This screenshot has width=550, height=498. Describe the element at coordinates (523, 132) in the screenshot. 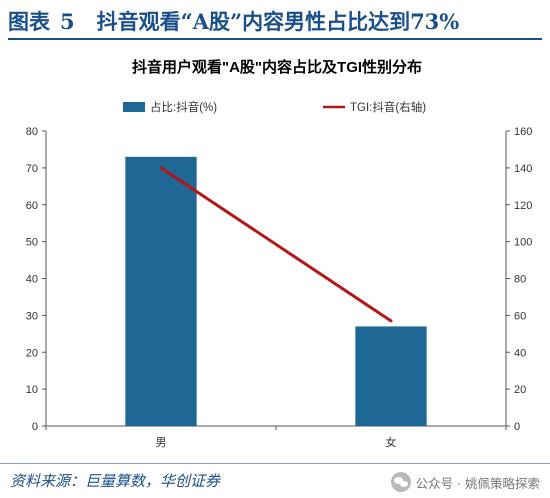

I see `y-right-tick-label: 160` at that location.